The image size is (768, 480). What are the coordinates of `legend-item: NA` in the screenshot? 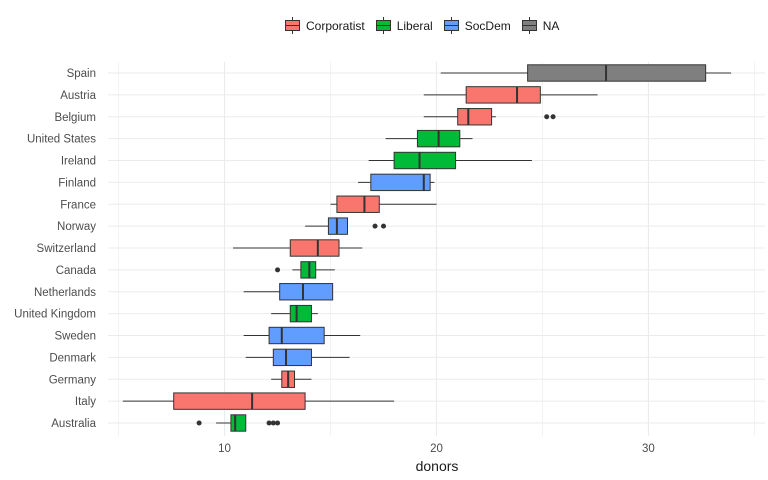 It's located at (540, 25).